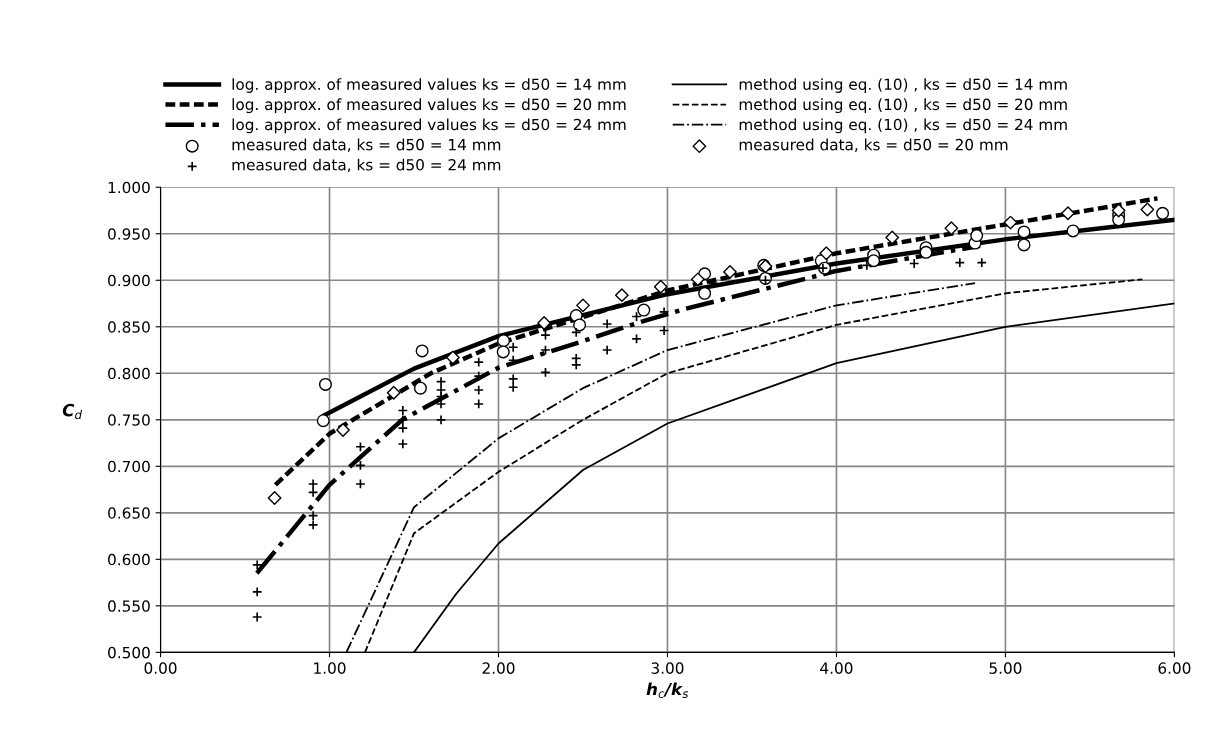  Describe the element at coordinates (429, 85) in the screenshot. I see `legend-label: log. approx. of measured values ks = d50 = 14 mm` at that location.